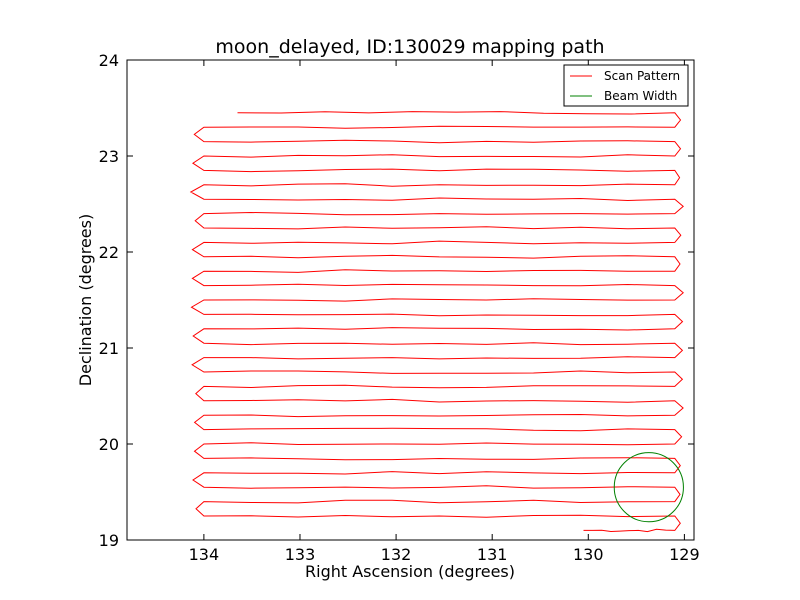 Image resolution: width=800 pixels, height=600 pixels. Describe the element at coordinates (684, 554) in the screenshot. I see `x-tick-label: 129` at that location.